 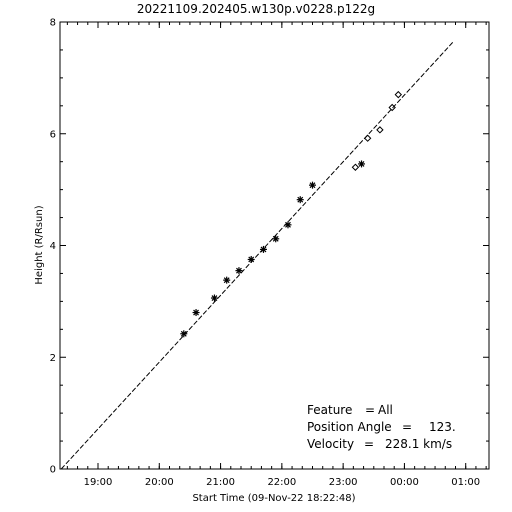 What do you see at coordinates (369, 444) in the screenshot?
I see `annotation-velocity-sep: =` at bounding box center [369, 444].